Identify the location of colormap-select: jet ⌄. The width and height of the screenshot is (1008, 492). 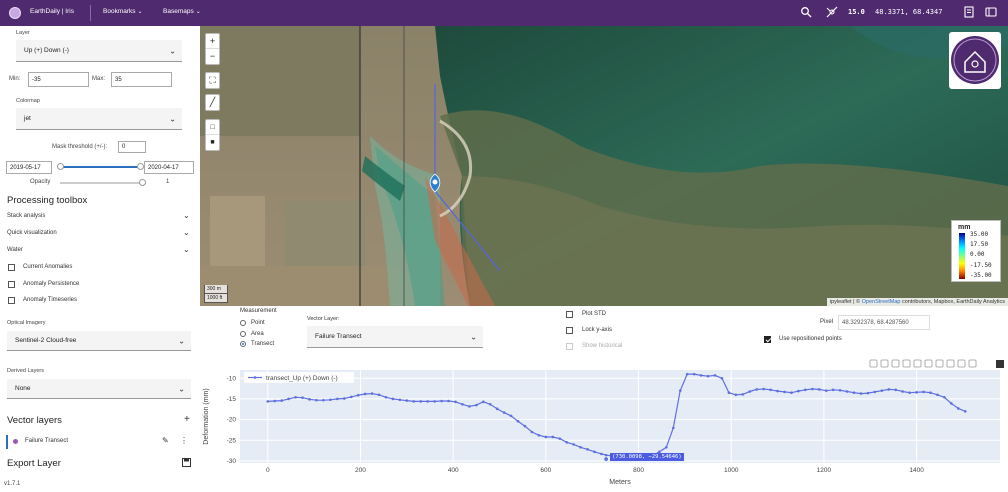
(99, 119).